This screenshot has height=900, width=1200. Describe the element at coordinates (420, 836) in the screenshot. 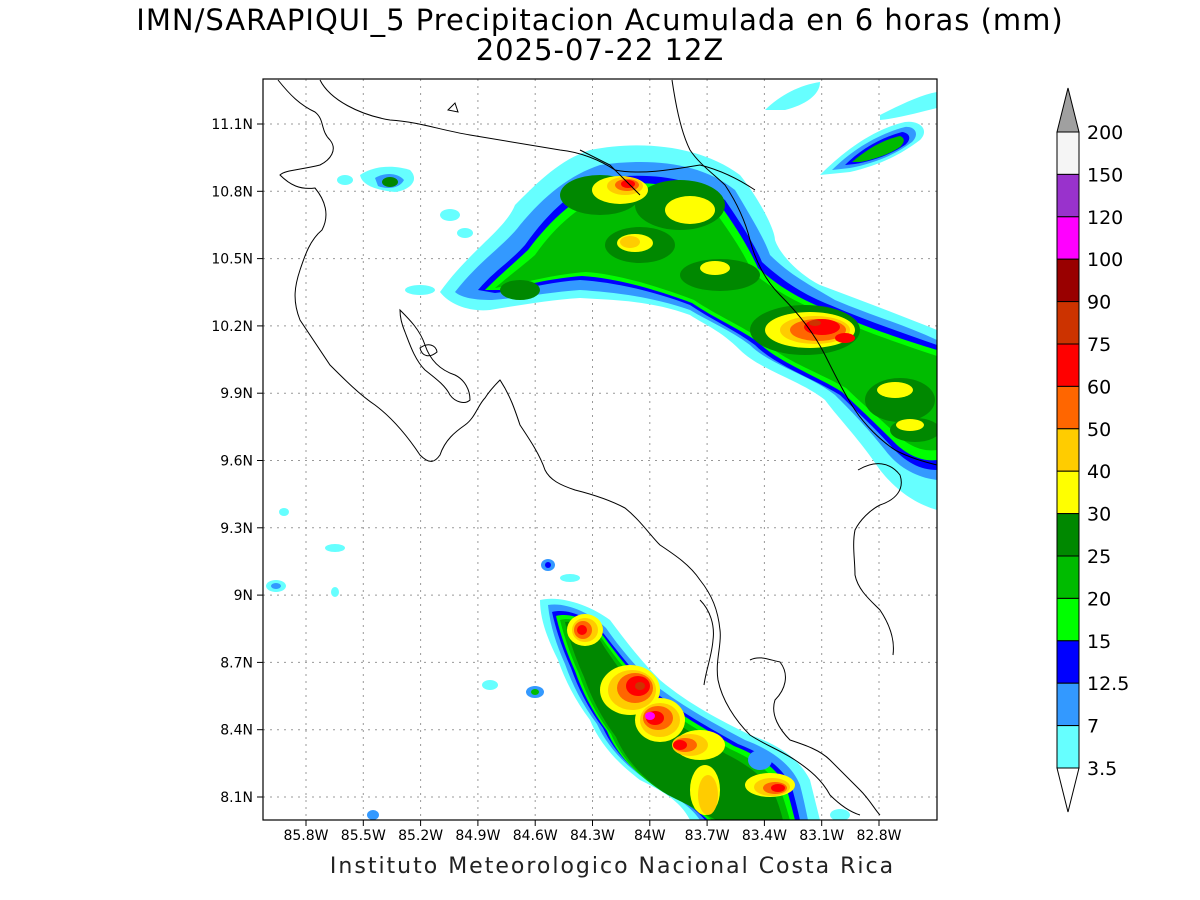

I see `lon-tick-label: 85.2W` at that location.